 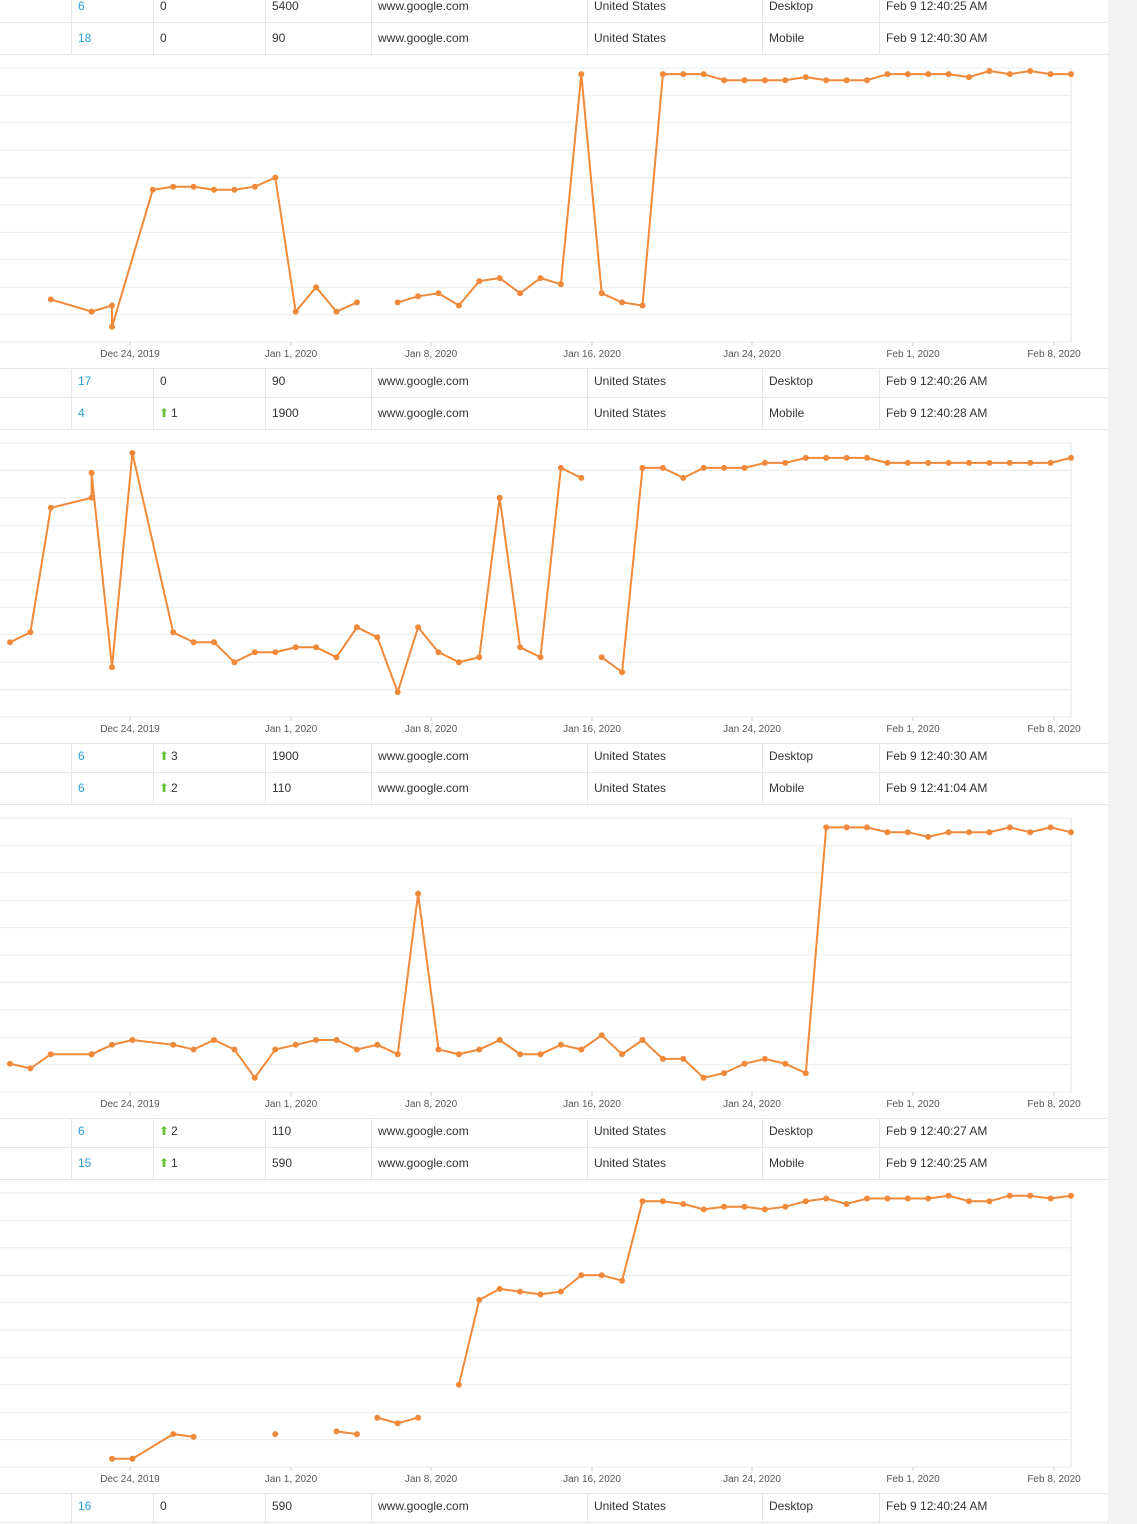 What do you see at coordinates (81, 788) in the screenshot?
I see `row-position-link: 6` at bounding box center [81, 788].